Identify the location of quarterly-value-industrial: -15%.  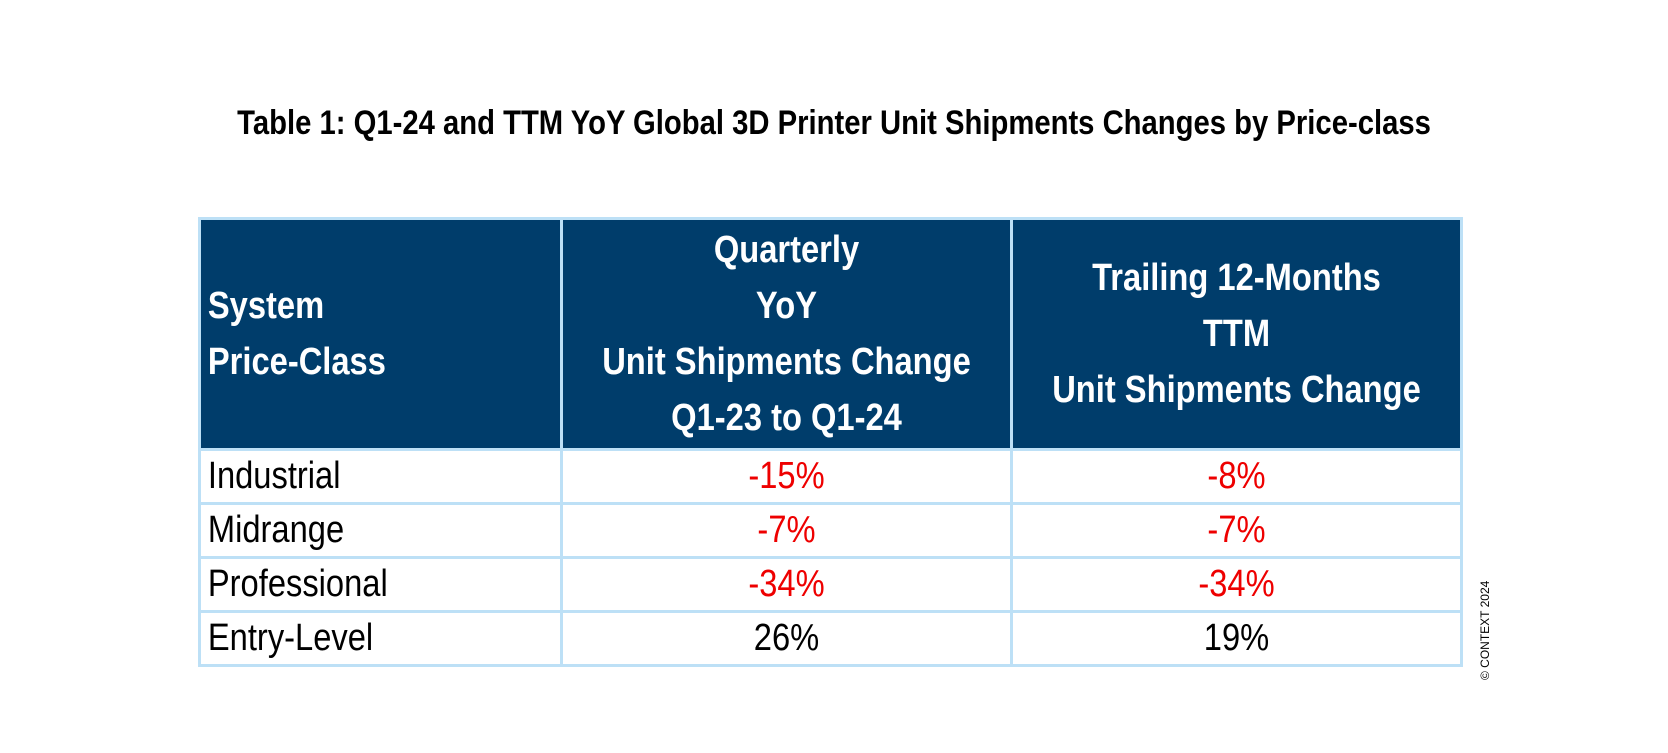
(786, 476).